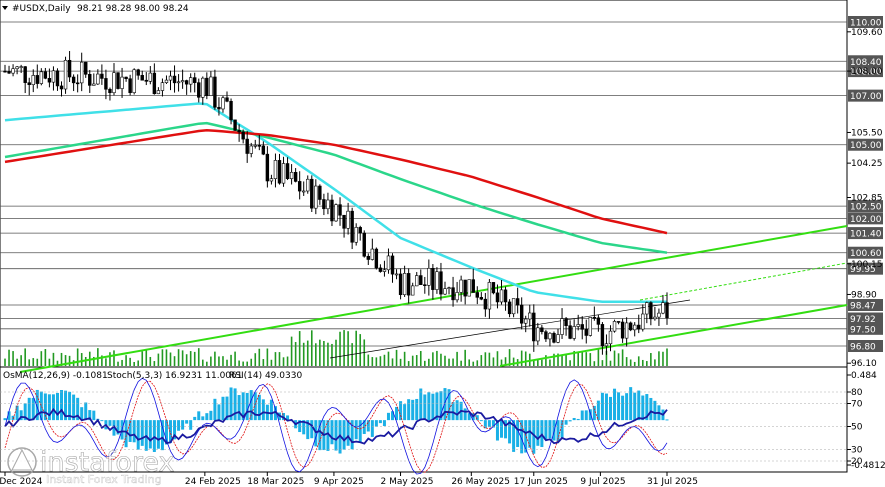 The width and height of the screenshot is (885, 487). Describe the element at coordinates (867, 33) in the screenshot. I see `price-tick-label: 109.60` at that location.